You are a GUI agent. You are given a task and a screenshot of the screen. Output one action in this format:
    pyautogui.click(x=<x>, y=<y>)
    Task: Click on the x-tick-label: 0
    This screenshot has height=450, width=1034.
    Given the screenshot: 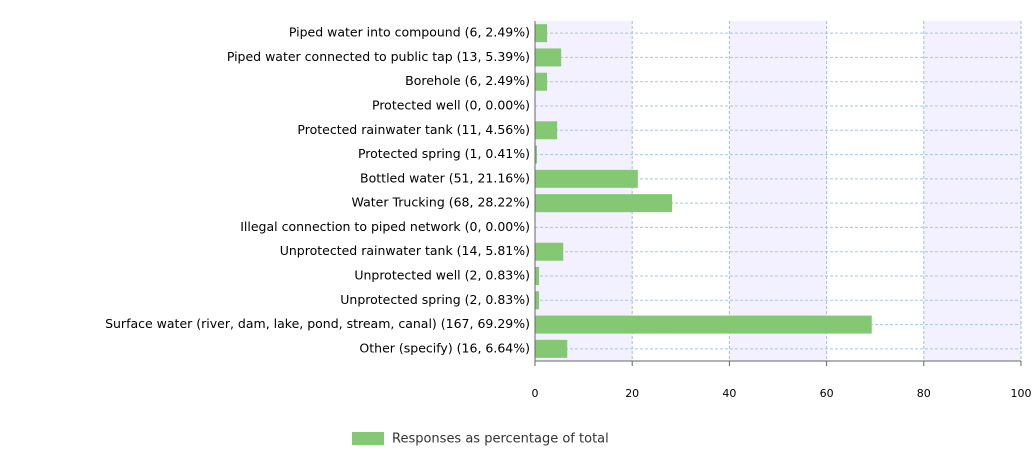 What is the action you would take?
    pyautogui.click(x=535, y=393)
    